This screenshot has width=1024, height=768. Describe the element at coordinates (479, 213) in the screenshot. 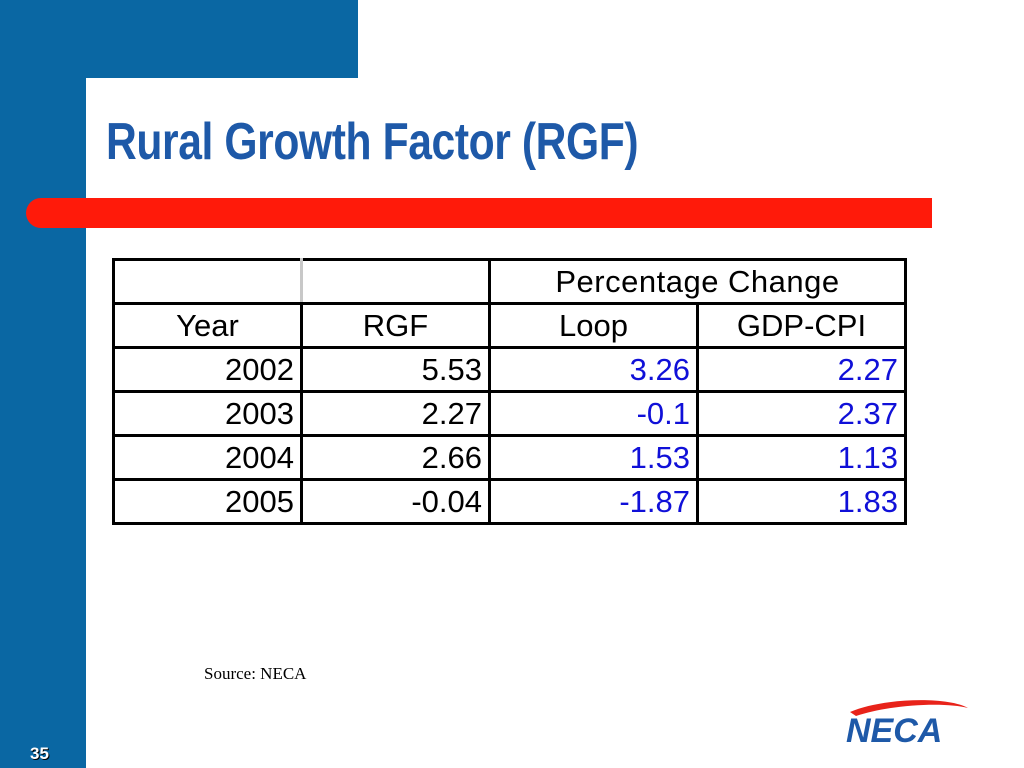

I see `title-divider` at that location.